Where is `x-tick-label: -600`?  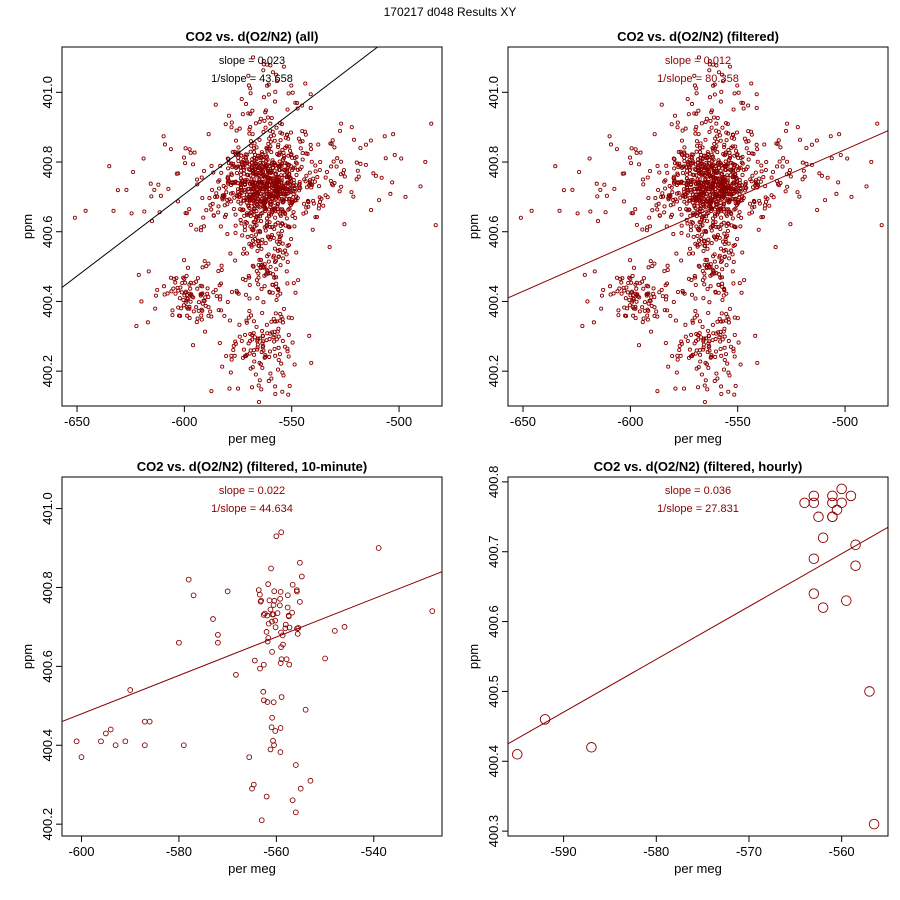
x-tick-label: -600 is located at coordinates (630, 421).